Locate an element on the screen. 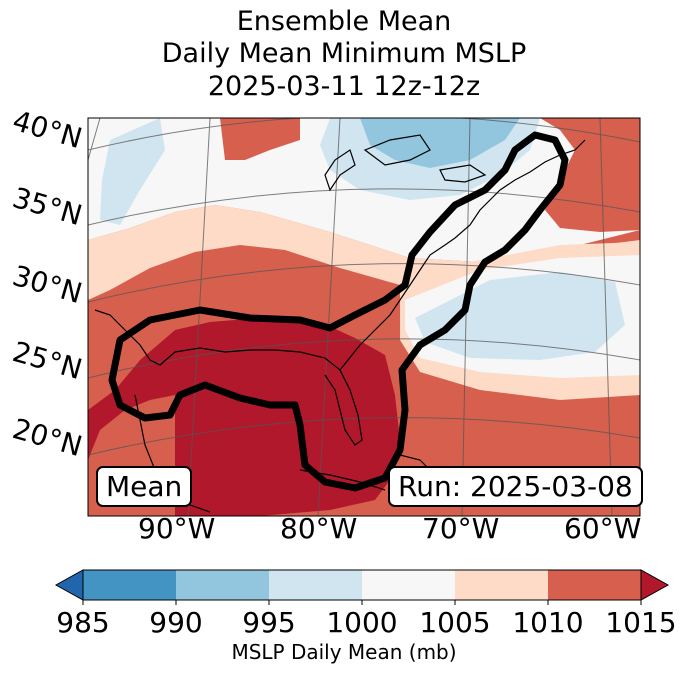  pressure-patch-nw is located at coordinates (260, 139).